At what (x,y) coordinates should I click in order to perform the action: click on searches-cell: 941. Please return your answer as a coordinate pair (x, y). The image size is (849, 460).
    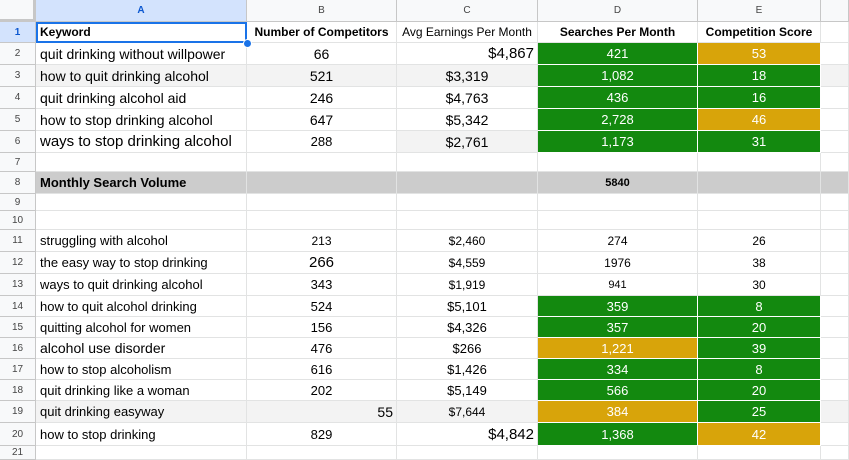
    Looking at the image, I should click on (618, 285).